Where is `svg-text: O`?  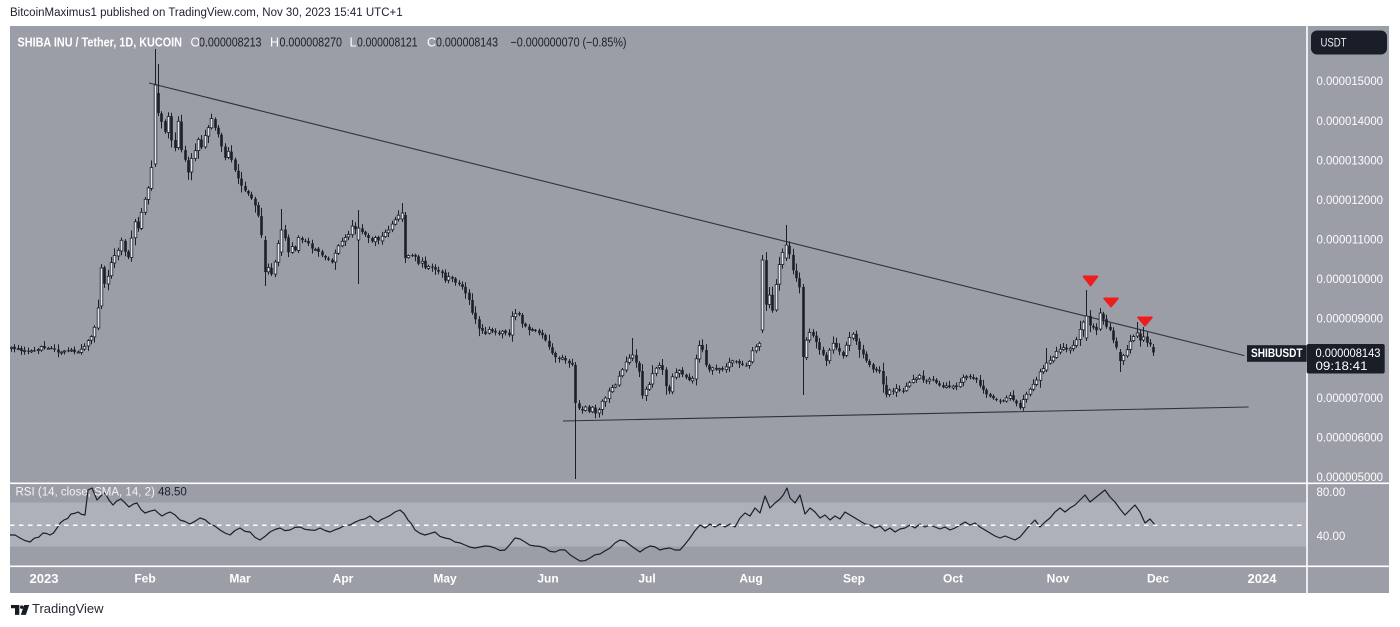 svg-text: O is located at coordinates (196, 43).